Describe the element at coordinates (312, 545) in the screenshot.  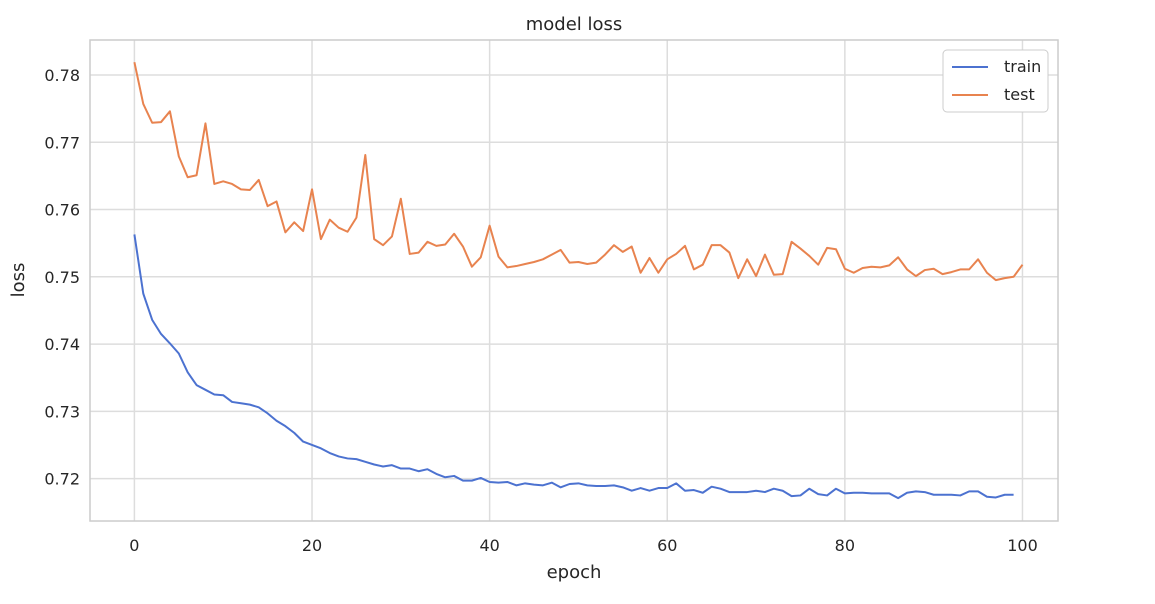
I see `x-tick-label: 20` at that location.